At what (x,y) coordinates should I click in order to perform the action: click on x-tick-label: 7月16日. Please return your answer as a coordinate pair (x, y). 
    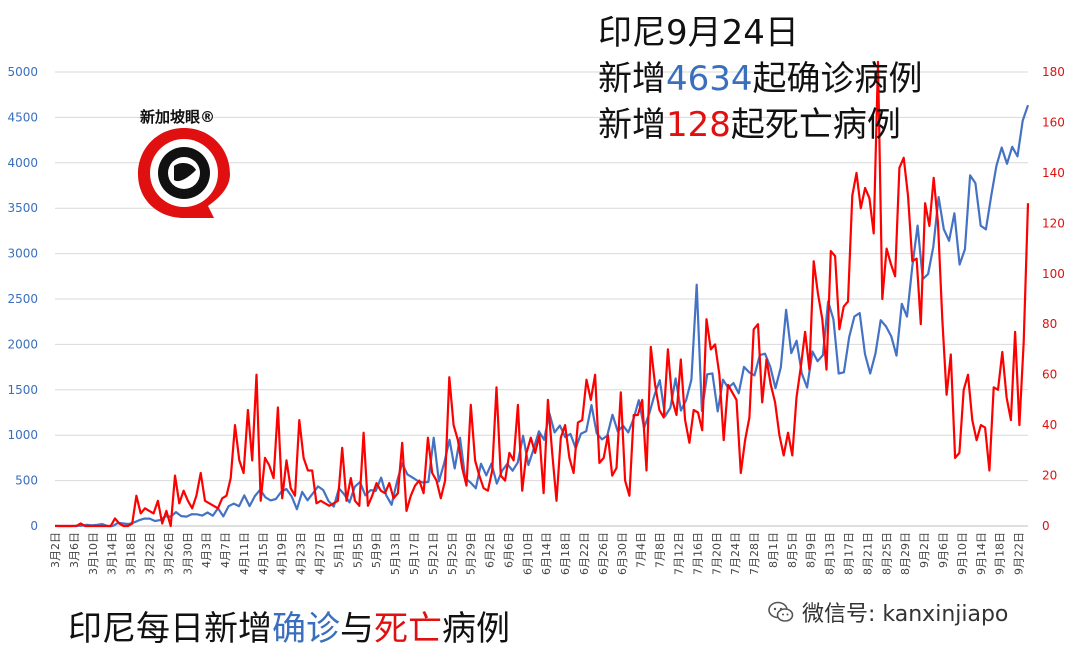
    Looking at the image, I should click on (697, 553).